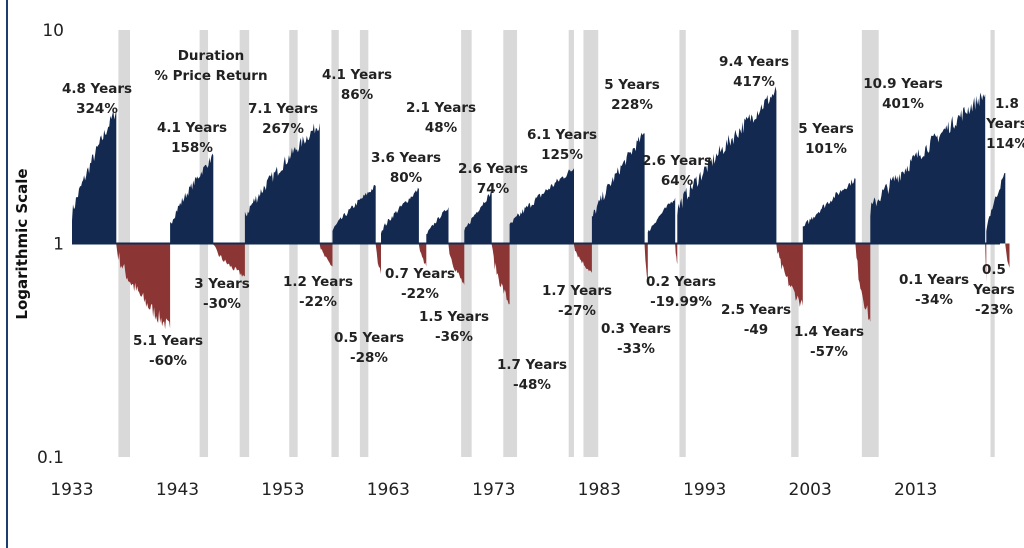 This screenshot has width=1024, height=548. What do you see at coordinates (704, 490) in the screenshot?
I see `x-tick-label: 1993` at bounding box center [704, 490].